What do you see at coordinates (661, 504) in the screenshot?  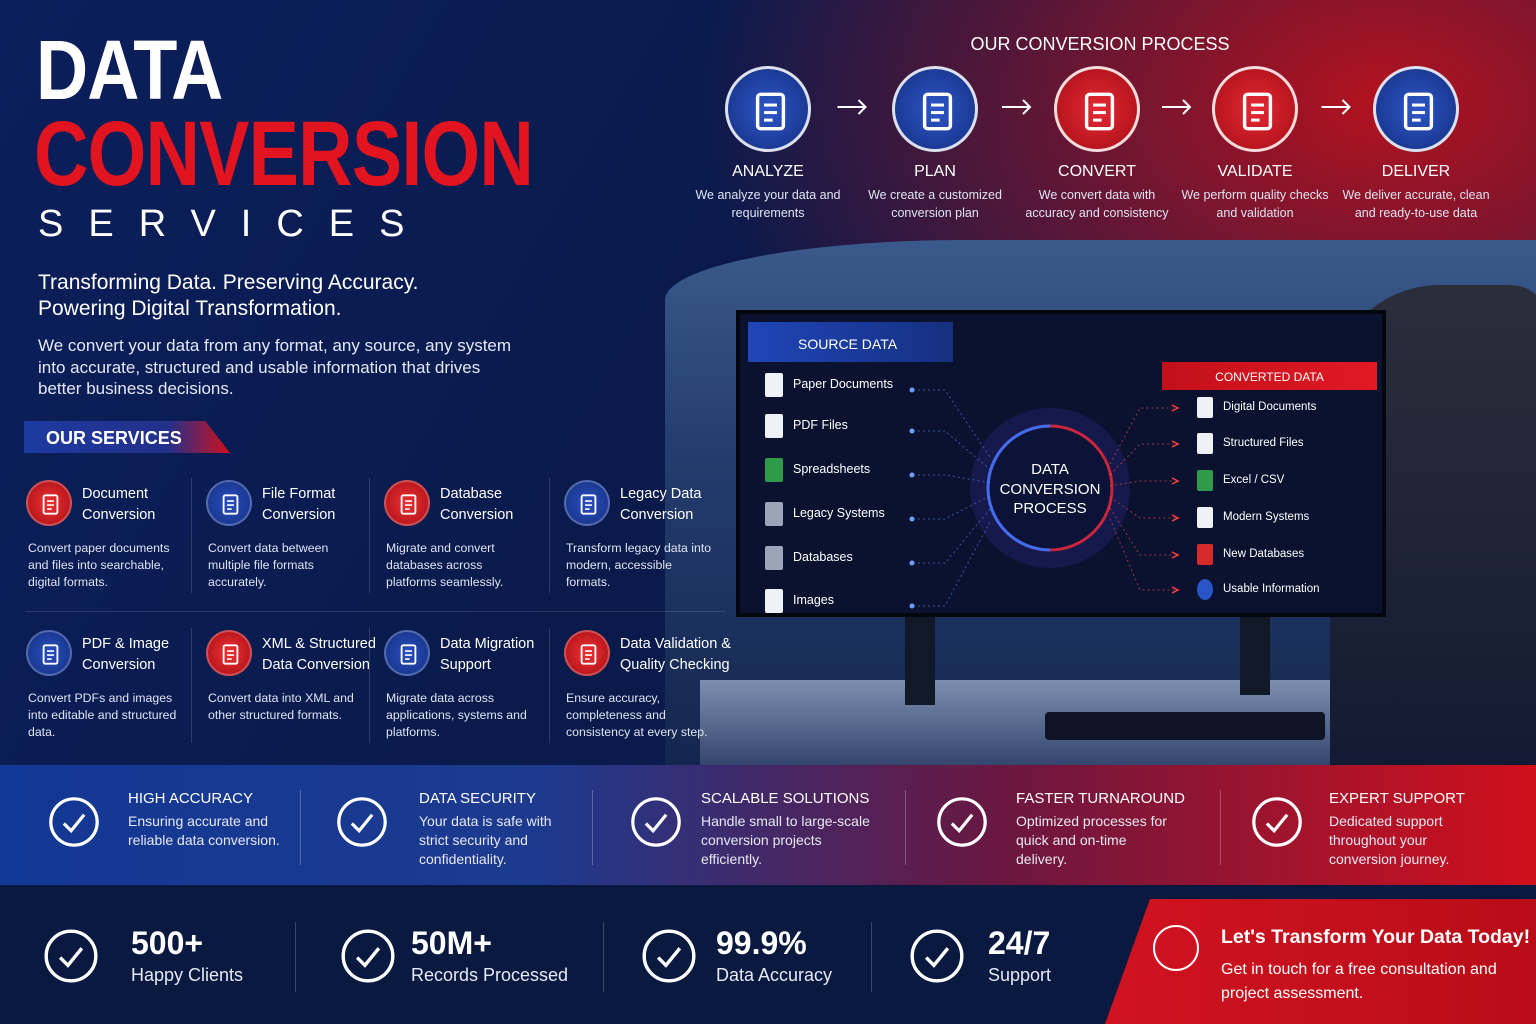 I see `service-title: Legacy Data Conversion` at bounding box center [661, 504].